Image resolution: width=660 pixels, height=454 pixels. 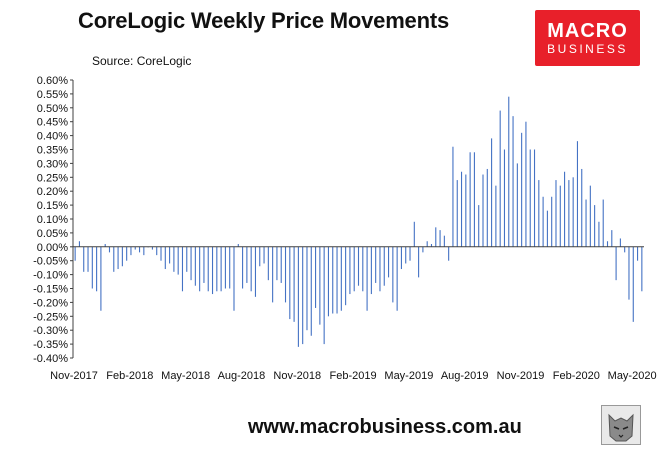 What do you see at coordinates (50, 317) in the screenshot?
I see `y-tick-label: -0.25%` at bounding box center [50, 317].